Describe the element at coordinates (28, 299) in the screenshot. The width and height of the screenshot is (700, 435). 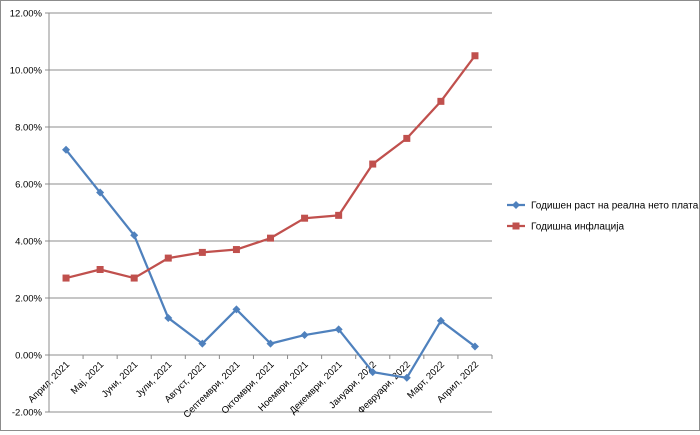
I see `y-tick-label: 2.00%` at that location.